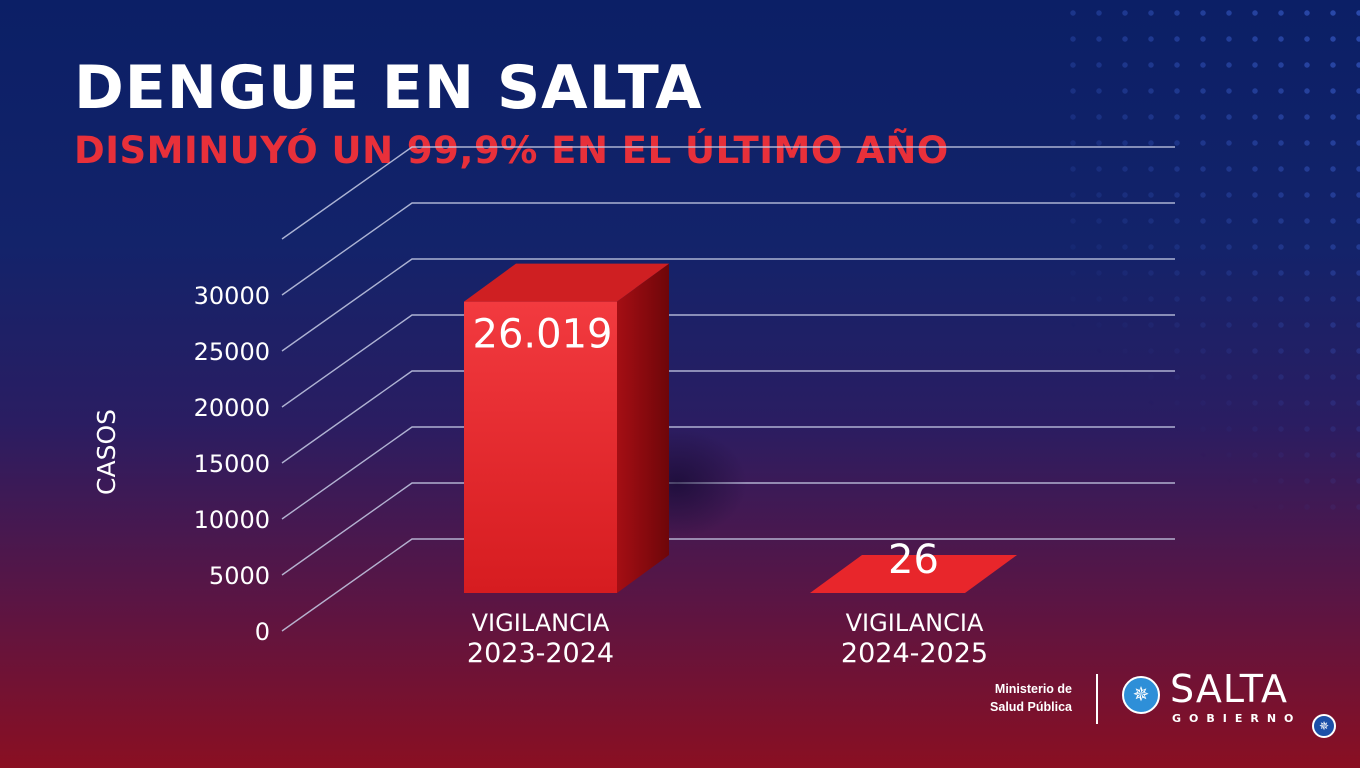 The image size is (1360, 768). What do you see at coordinates (1229, 689) in the screenshot?
I see `salta-logo-word: SALTA` at bounding box center [1229, 689].